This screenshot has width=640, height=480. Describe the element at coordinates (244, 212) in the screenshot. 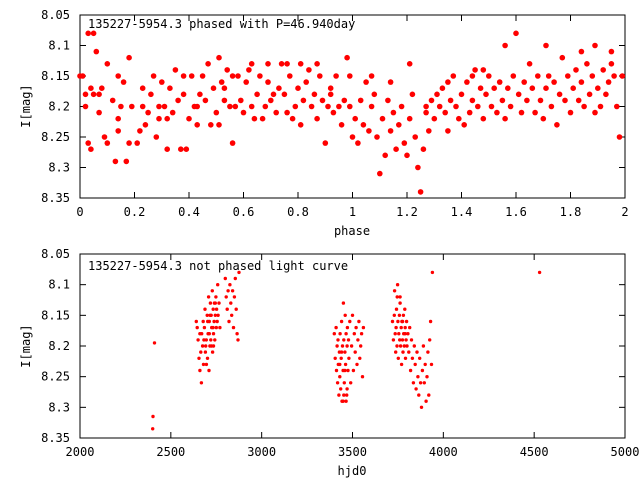

I see `x-tick-label: 0.6` at that location.